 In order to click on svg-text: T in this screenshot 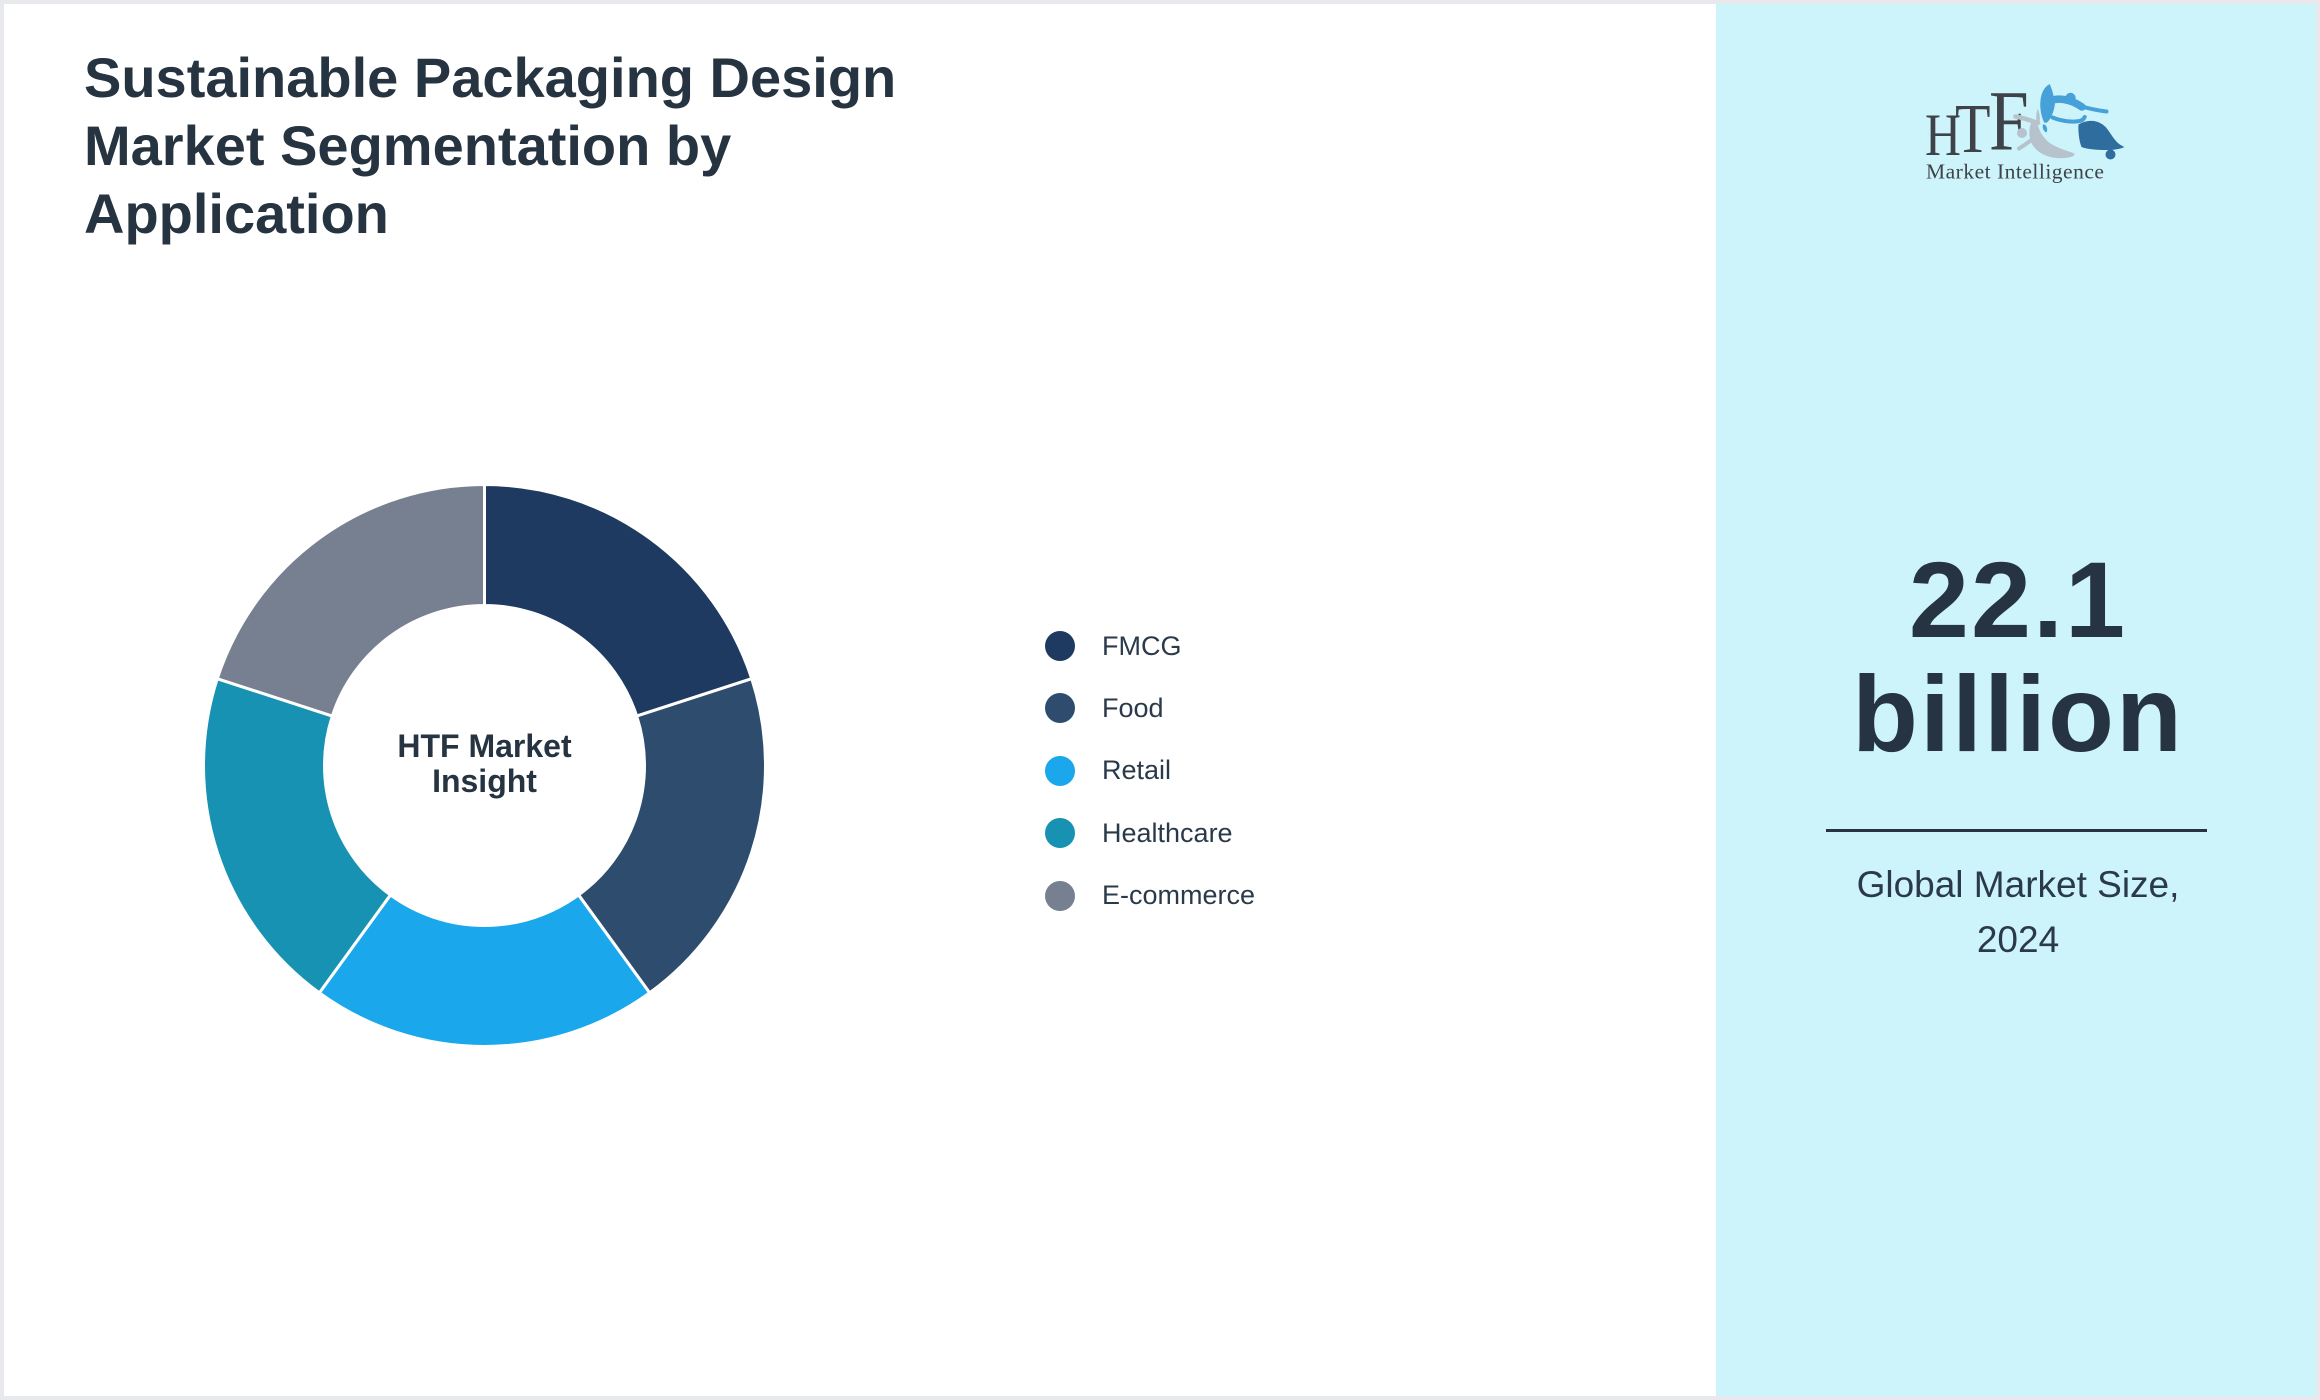, I will do `click(1972, 128)`.